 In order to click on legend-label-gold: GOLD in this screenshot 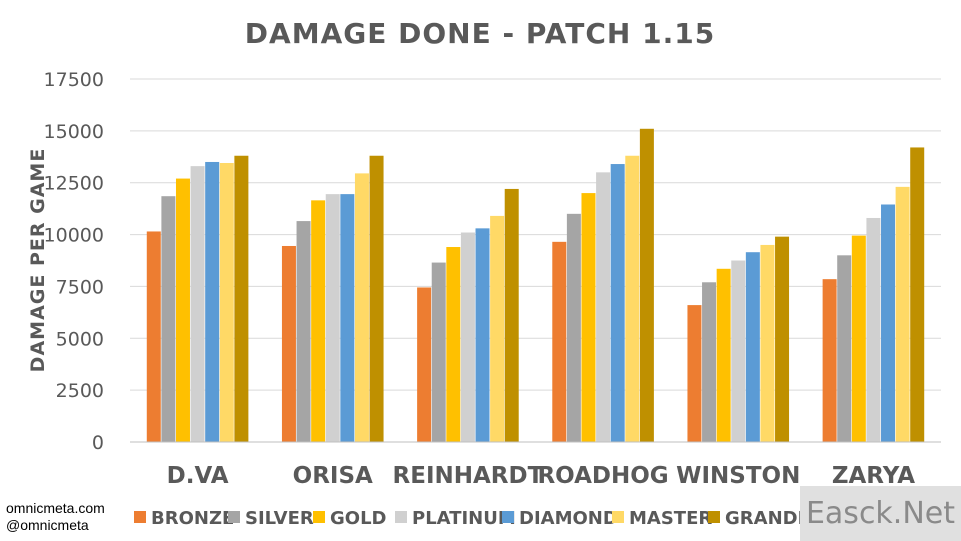, I will do `click(358, 518)`.